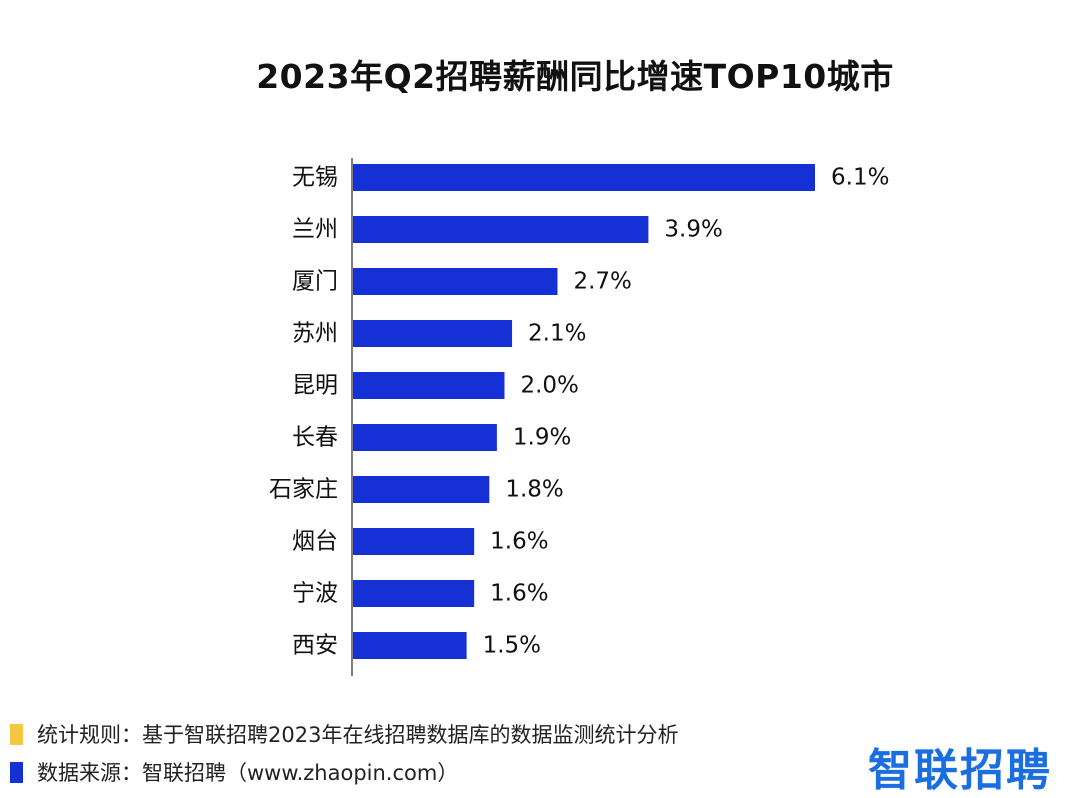 The width and height of the screenshot is (1072, 798). I want to click on category-label: 兰州, so click(315, 230).